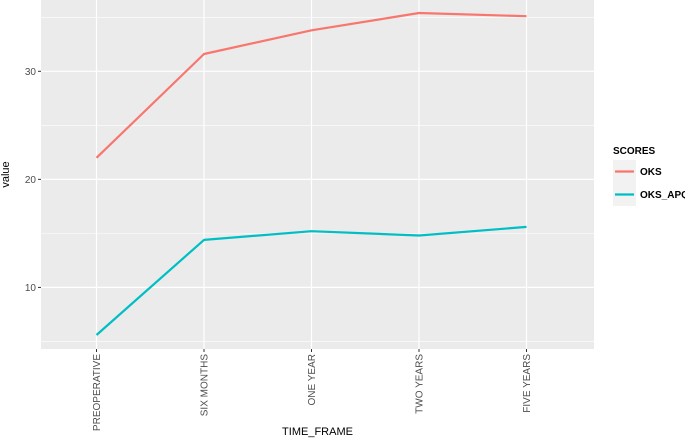  I want to click on legend: SCORES OKS OKS_APQ, so click(649, 176).